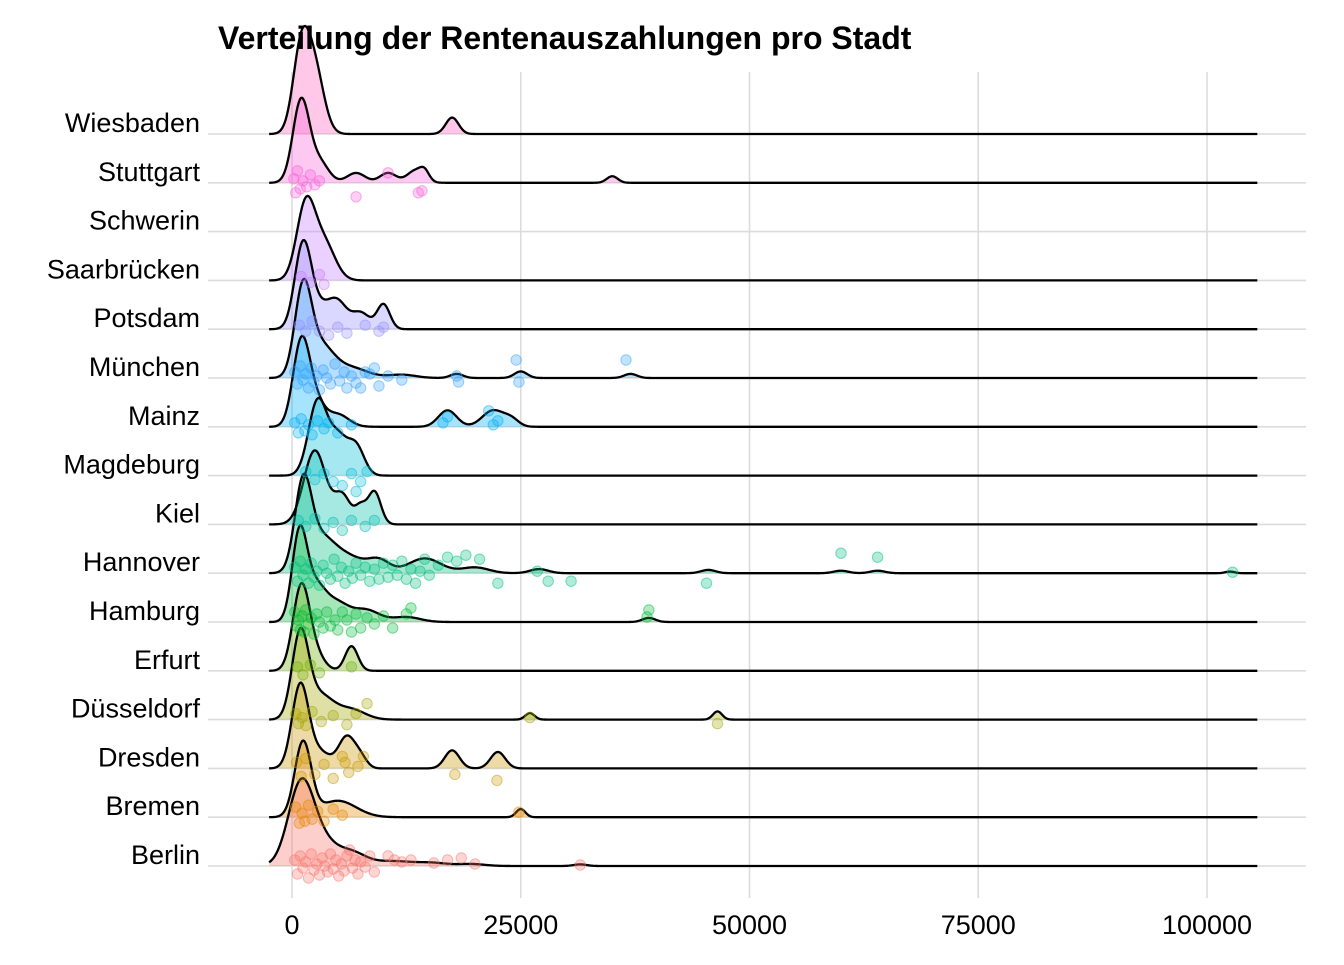 The height and width of the screenshot is (965, 1344). What do you see at coordinates (291, 925) in the screenshot?
I see `x-tick-label: 0` at bounding box center [291, 925].